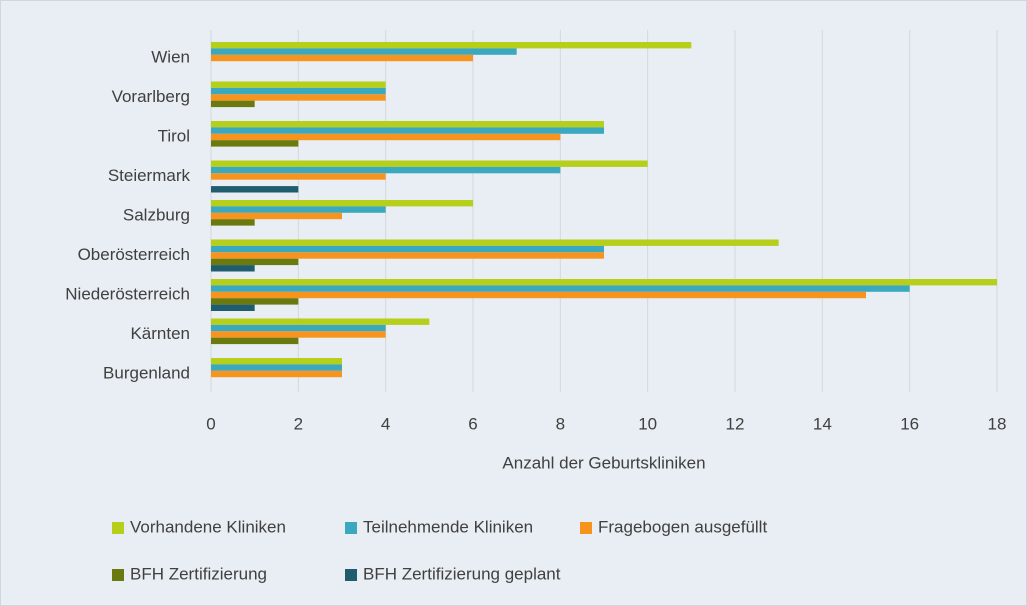 The width and height of the screenshot is (1027, 606). What do you see at coordinates (198, 573) in the screenshot?
I see `legend-label: BFH Zertifizierung` at bounding box center [198, 573].